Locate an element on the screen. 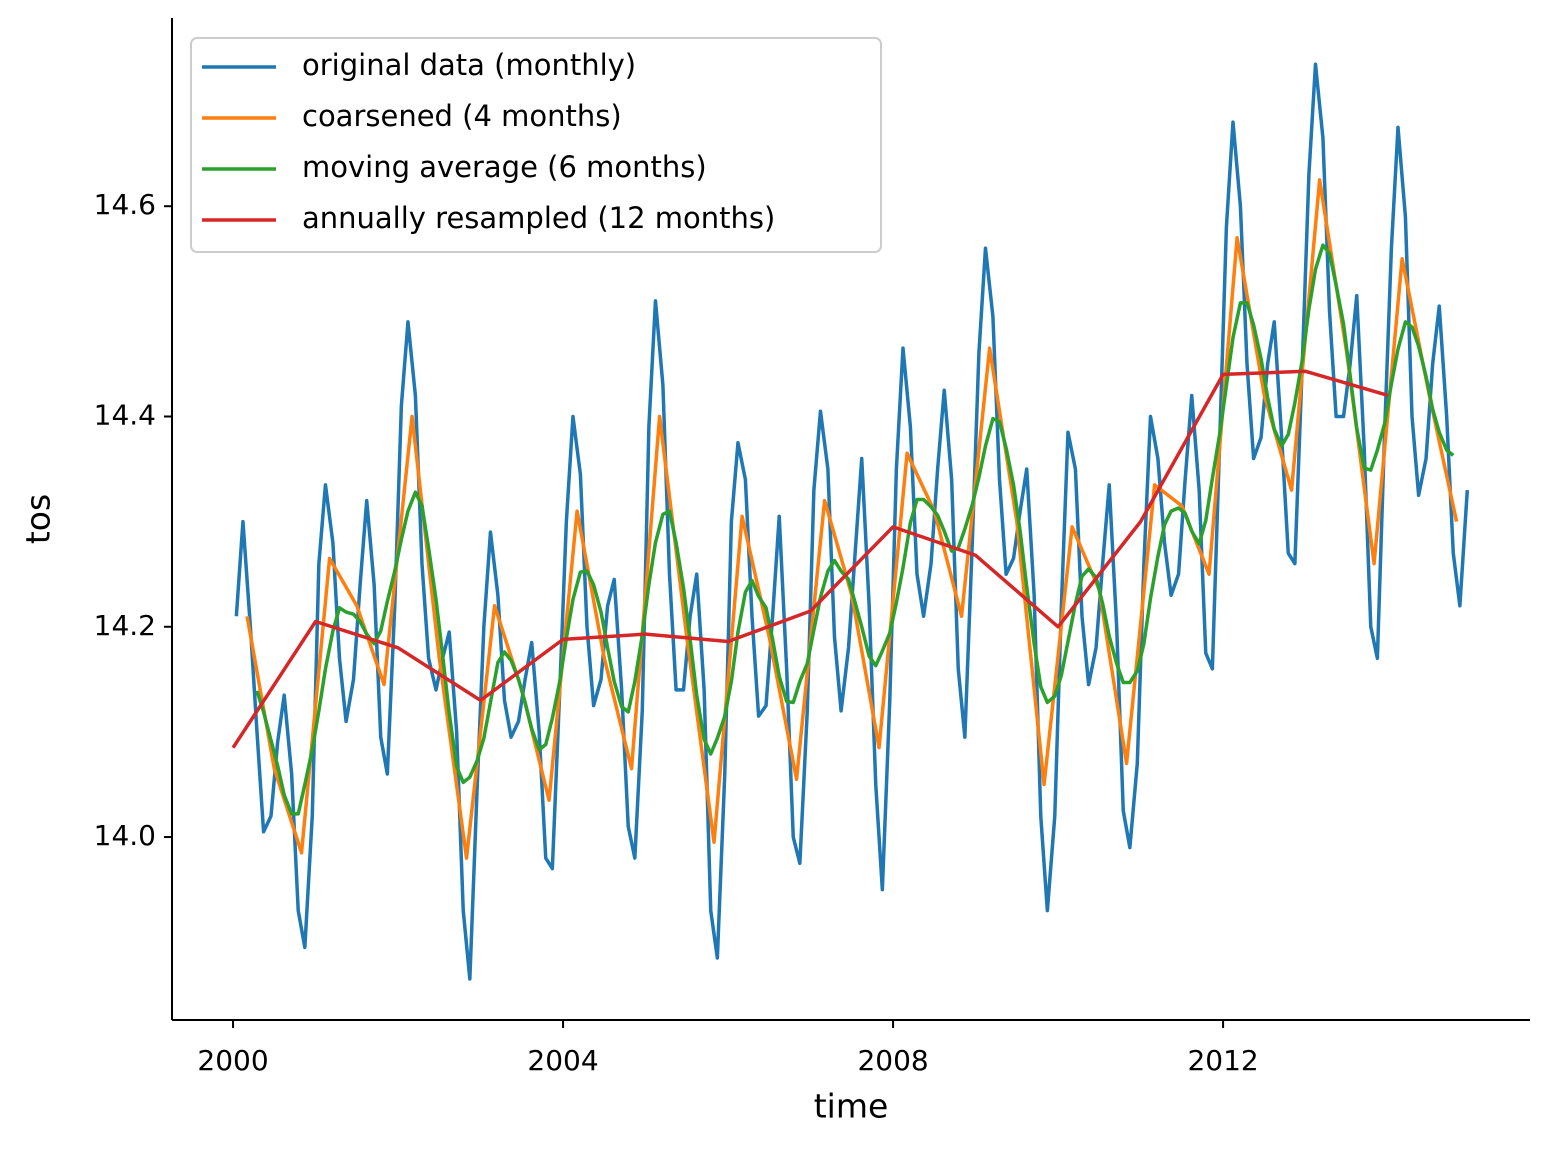 This screenshot has height=1150, width=1550. y-tick-label: 14.2 is located at coordinates (125, 625).